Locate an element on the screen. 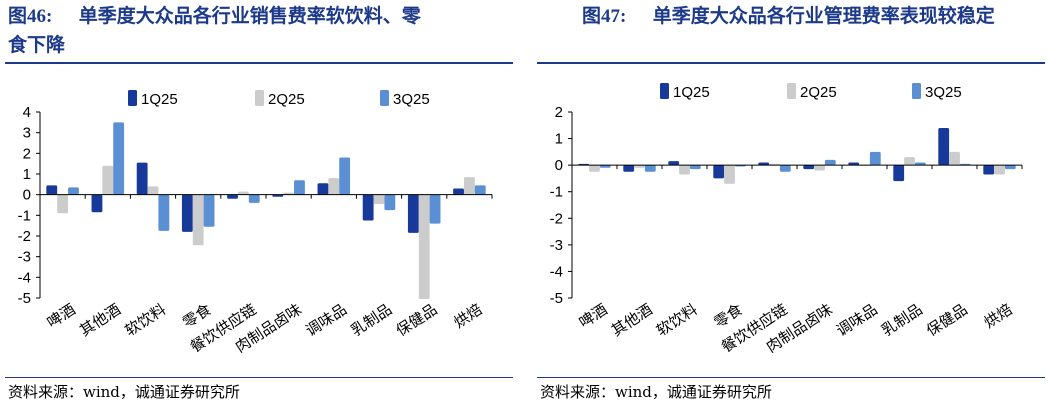  left-category-label: 其他酒 is located at coordinates (100, 320).